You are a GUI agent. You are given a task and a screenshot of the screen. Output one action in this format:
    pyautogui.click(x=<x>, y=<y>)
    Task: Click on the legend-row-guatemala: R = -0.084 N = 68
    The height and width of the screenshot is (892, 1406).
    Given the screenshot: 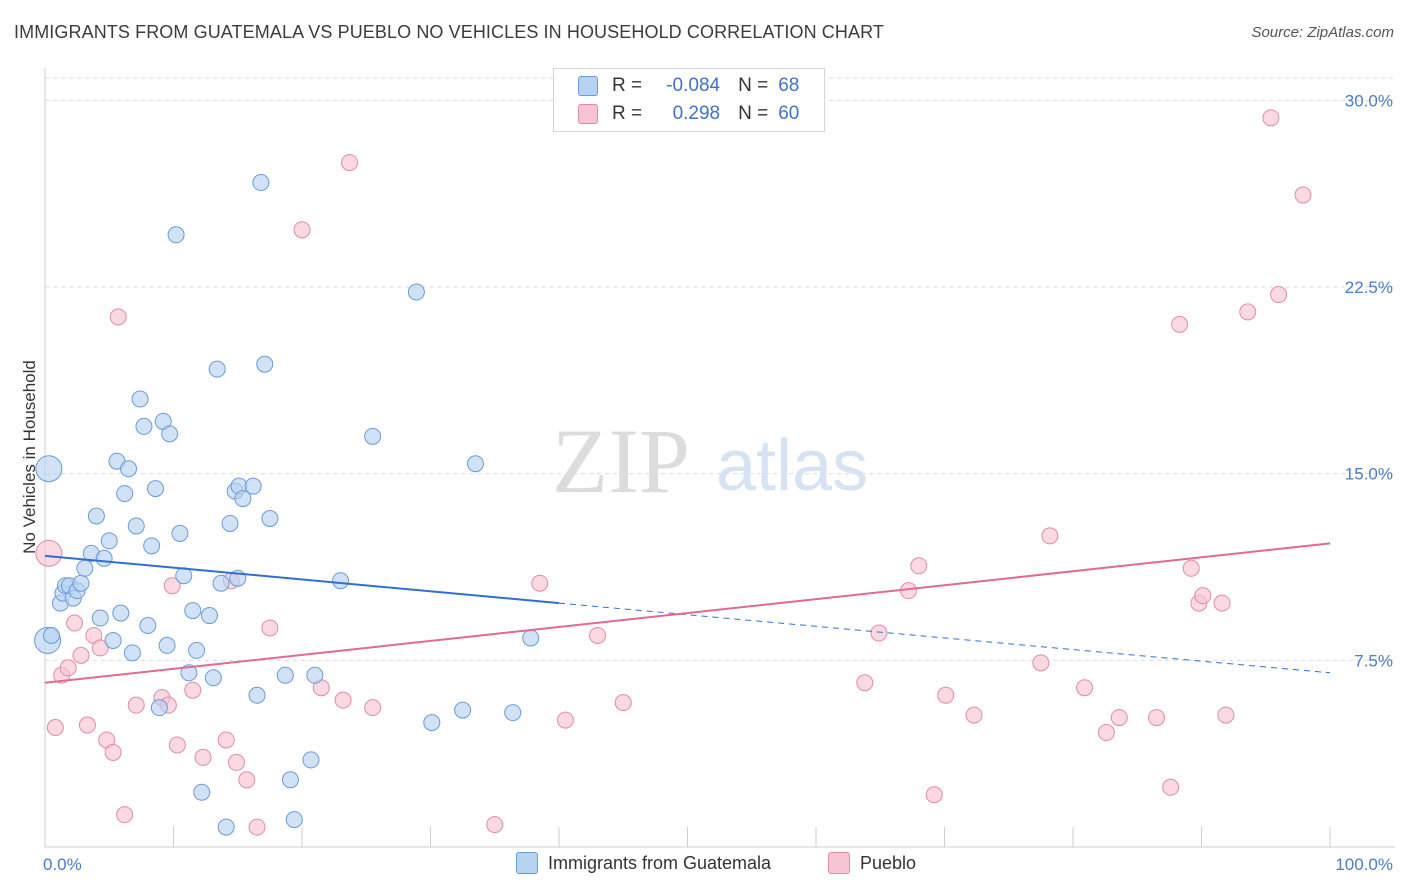 What is the action you would take?
    pyautogui.click(x=688, y=86)
    